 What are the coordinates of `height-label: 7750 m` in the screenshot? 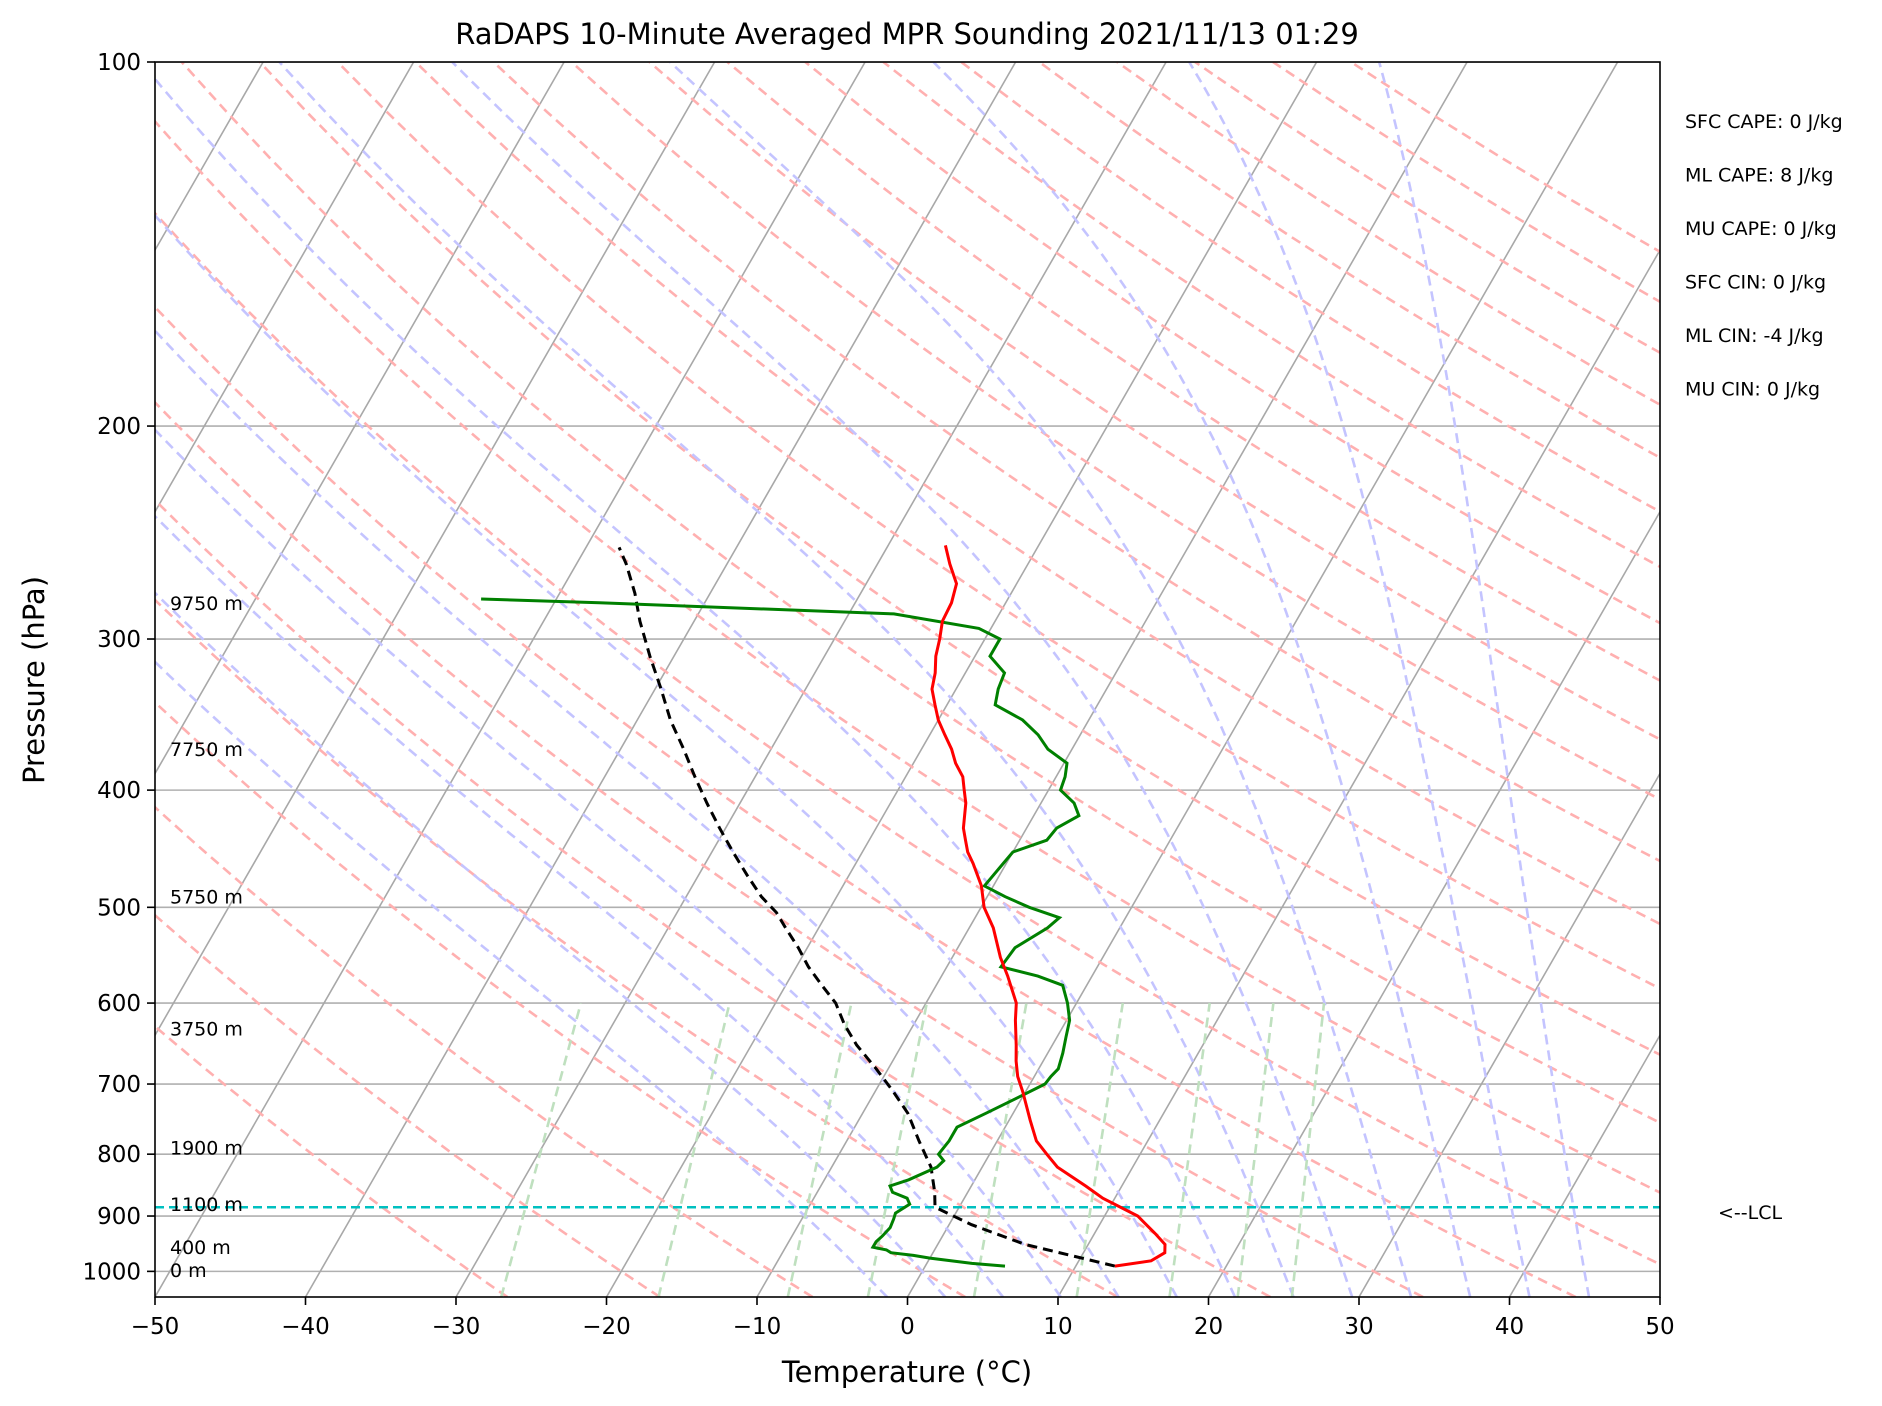 It's located at (206, 750).